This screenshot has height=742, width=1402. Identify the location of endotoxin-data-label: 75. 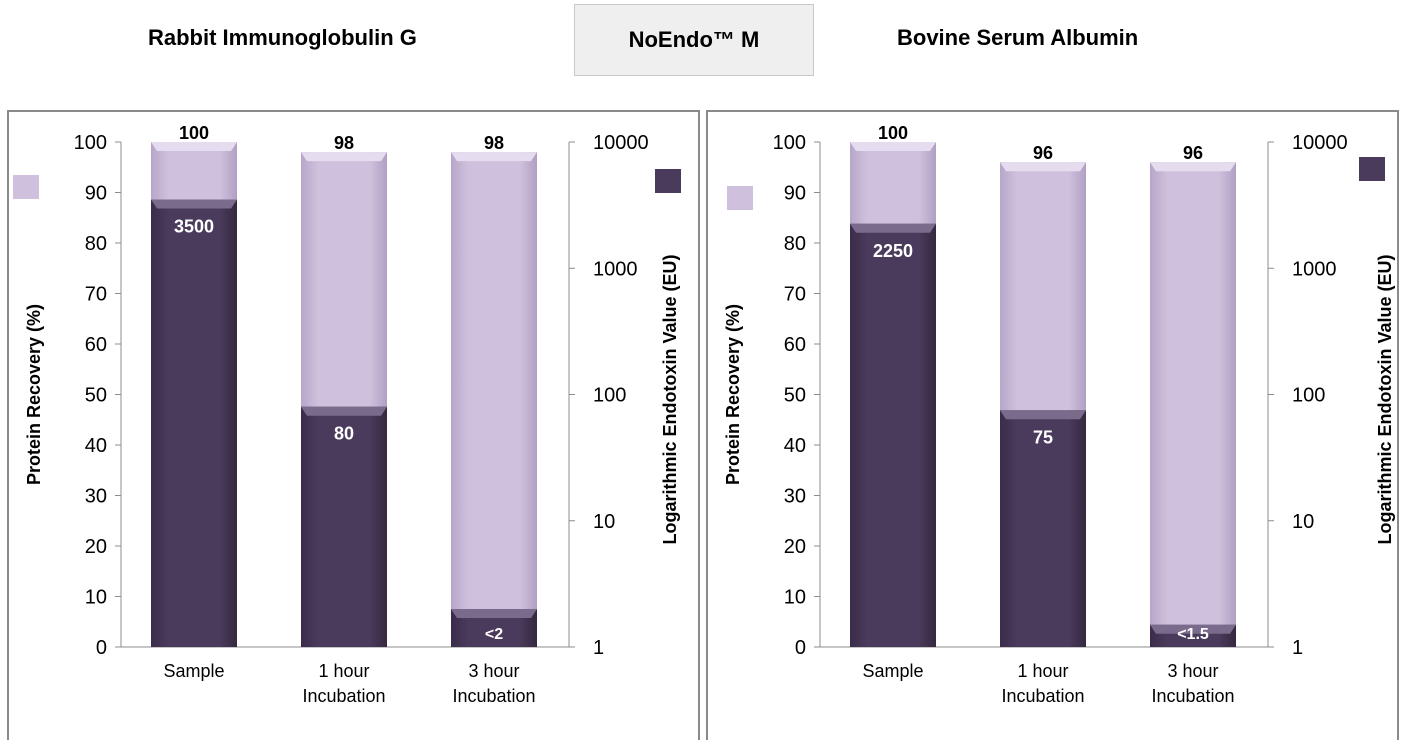
(1043, 437).